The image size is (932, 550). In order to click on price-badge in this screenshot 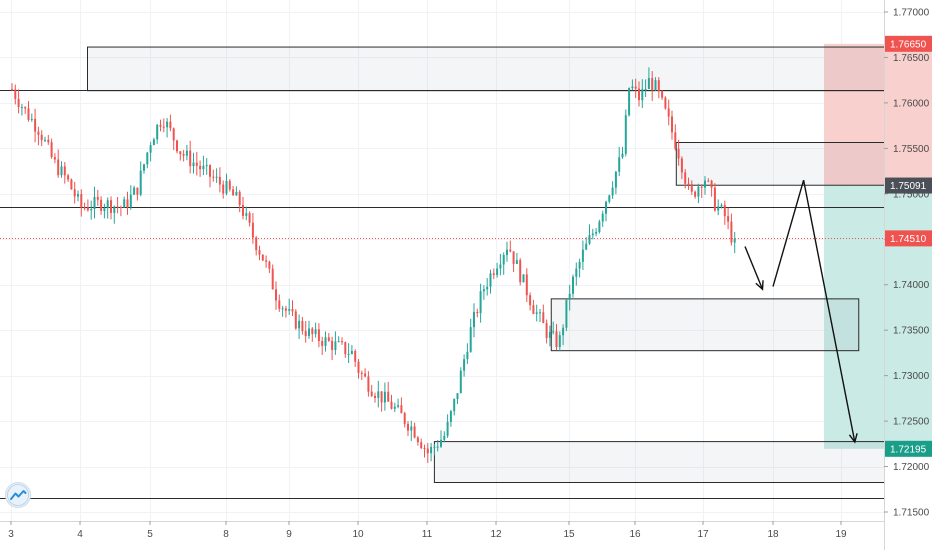, I will do `click(908, 448)`.